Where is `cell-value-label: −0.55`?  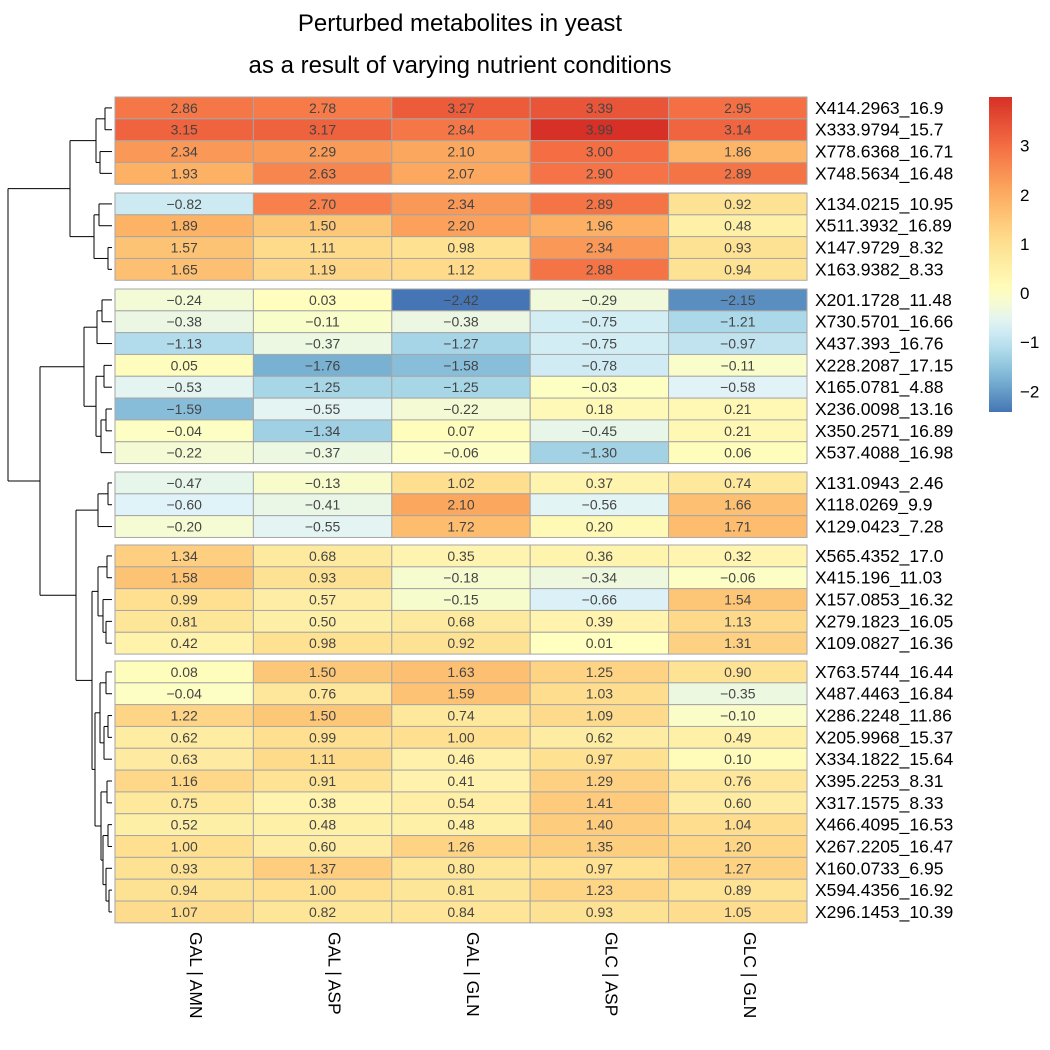 cell-value-label: −0.55 is located at coordinates (323, 409).